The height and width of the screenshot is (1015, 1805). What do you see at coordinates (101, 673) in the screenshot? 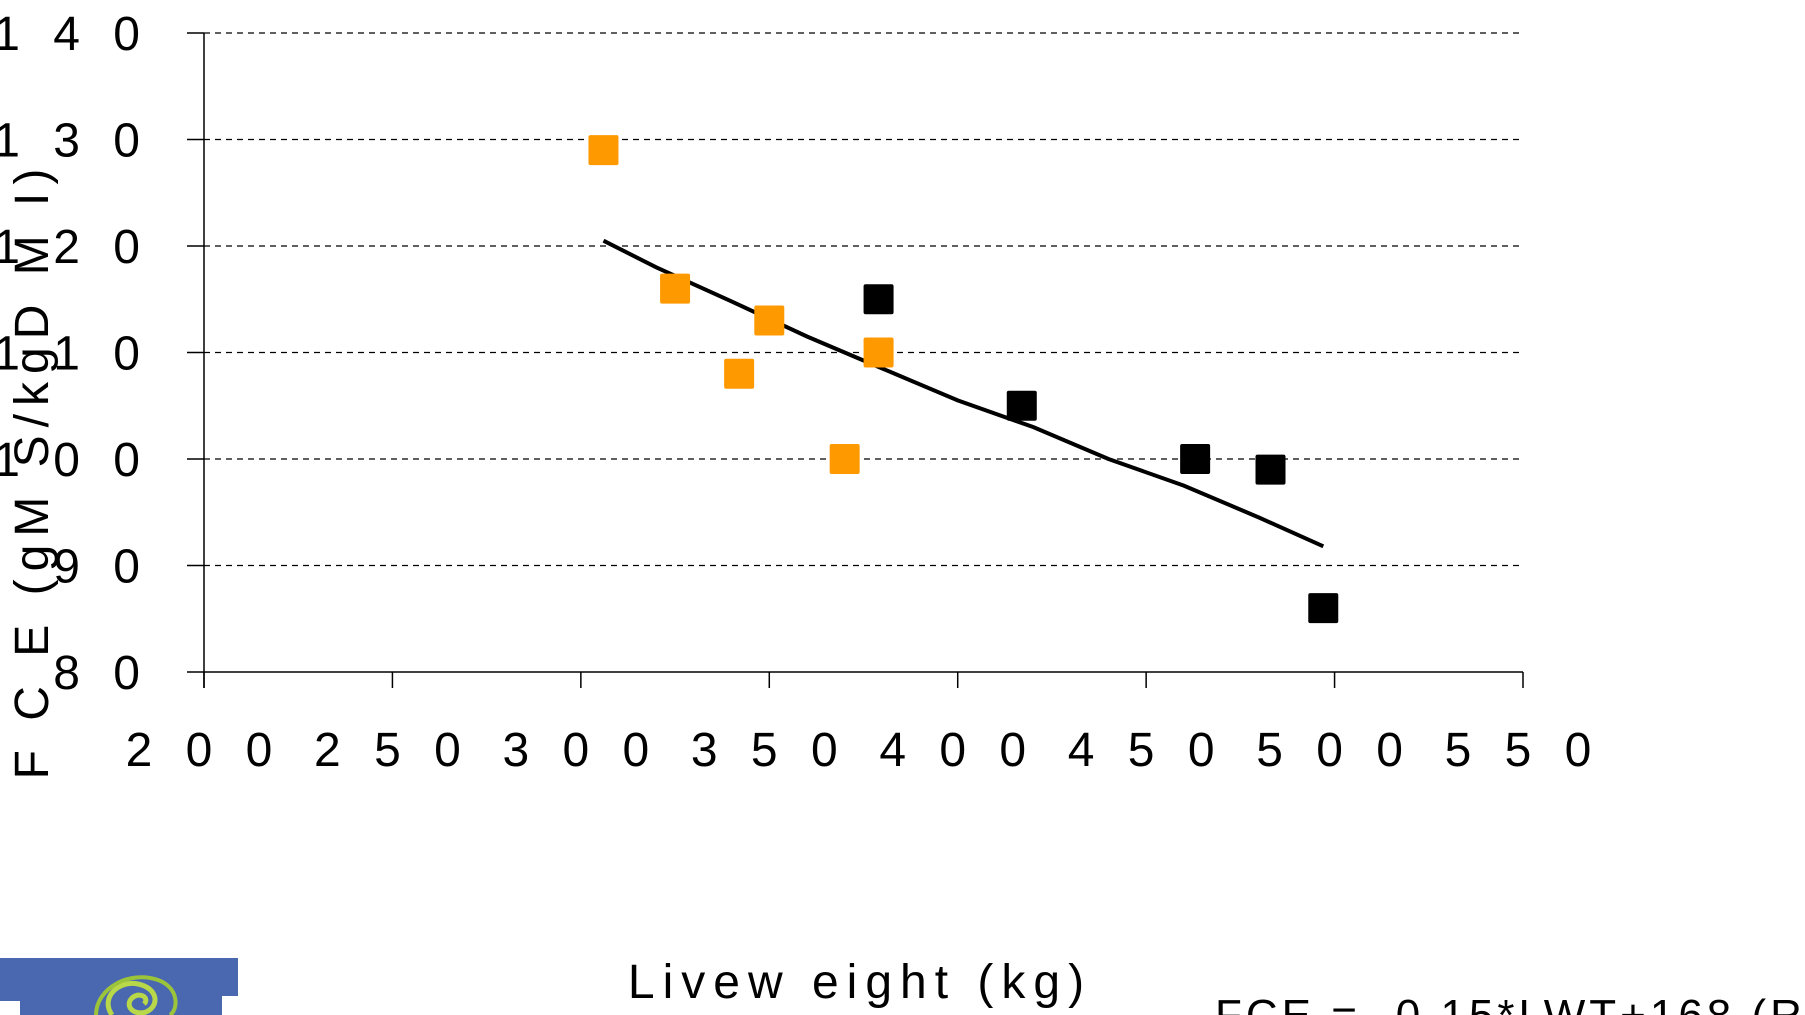
I see `y-tick-label: 8 0` at bounding box center [101, 673].